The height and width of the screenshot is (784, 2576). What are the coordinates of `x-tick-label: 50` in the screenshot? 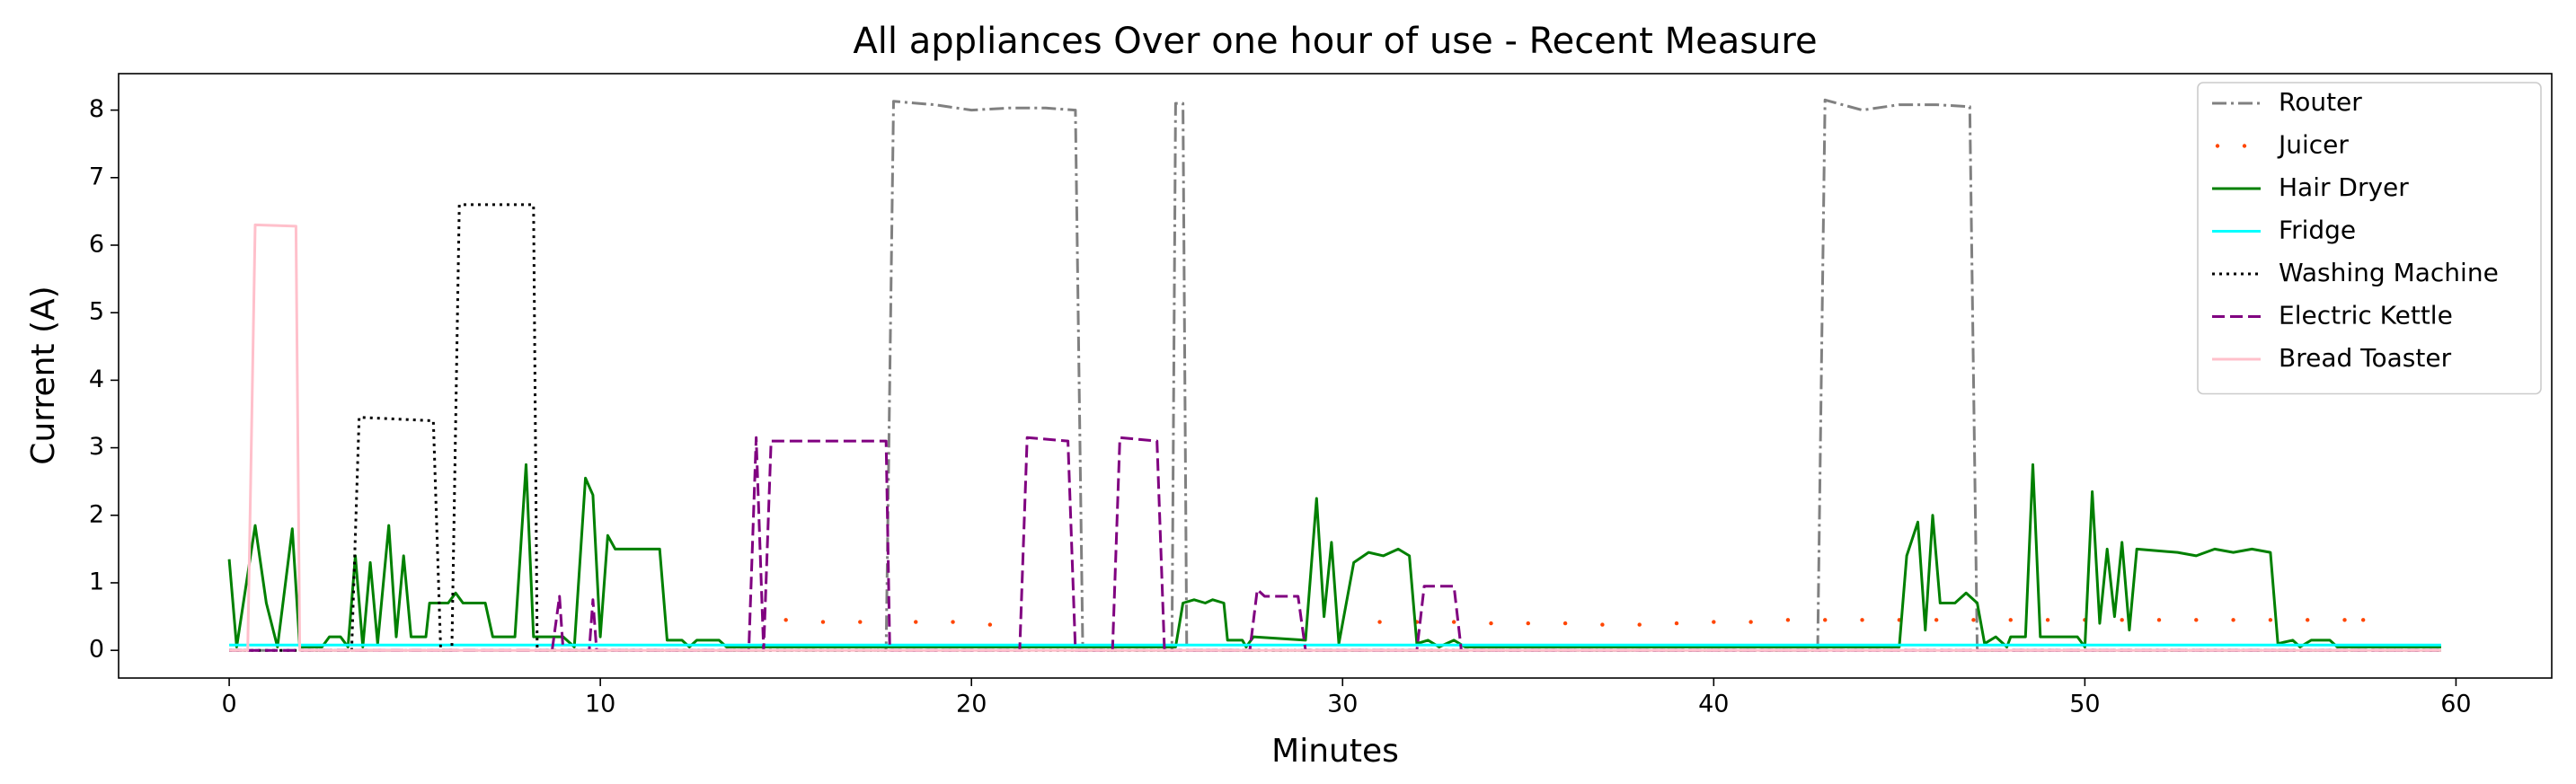 It's located at (2085, 704).